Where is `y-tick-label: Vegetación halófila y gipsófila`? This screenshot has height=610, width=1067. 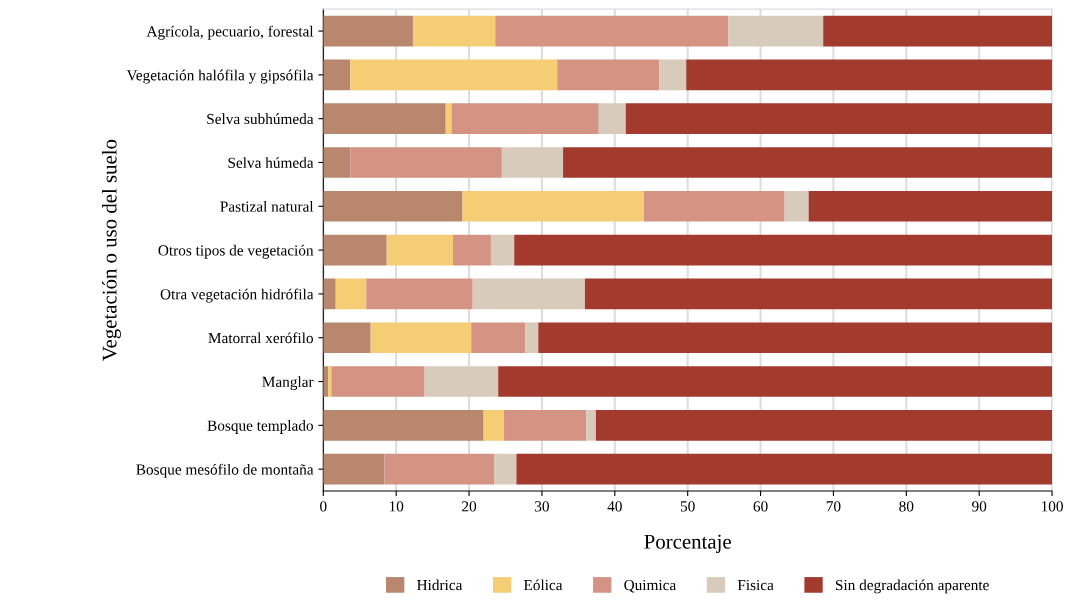
y-tick-label: Vegetación halófila y gipsófila is located at coordinates (220, 76).